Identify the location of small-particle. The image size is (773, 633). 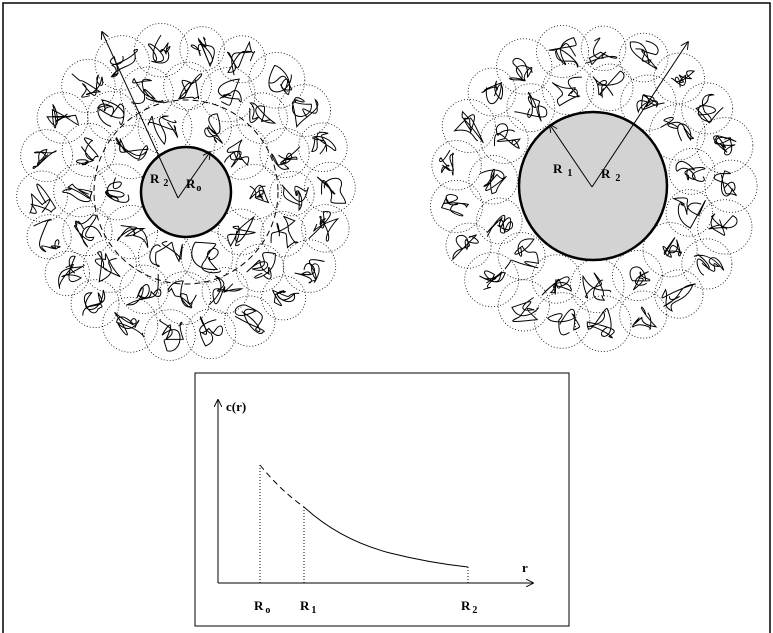
(186, 192).